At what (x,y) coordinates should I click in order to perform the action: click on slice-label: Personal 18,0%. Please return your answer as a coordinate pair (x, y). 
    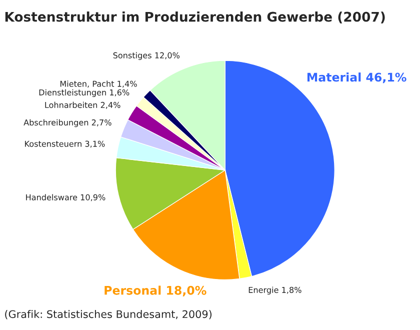
    Looking at the image, I should click on (155, 291).